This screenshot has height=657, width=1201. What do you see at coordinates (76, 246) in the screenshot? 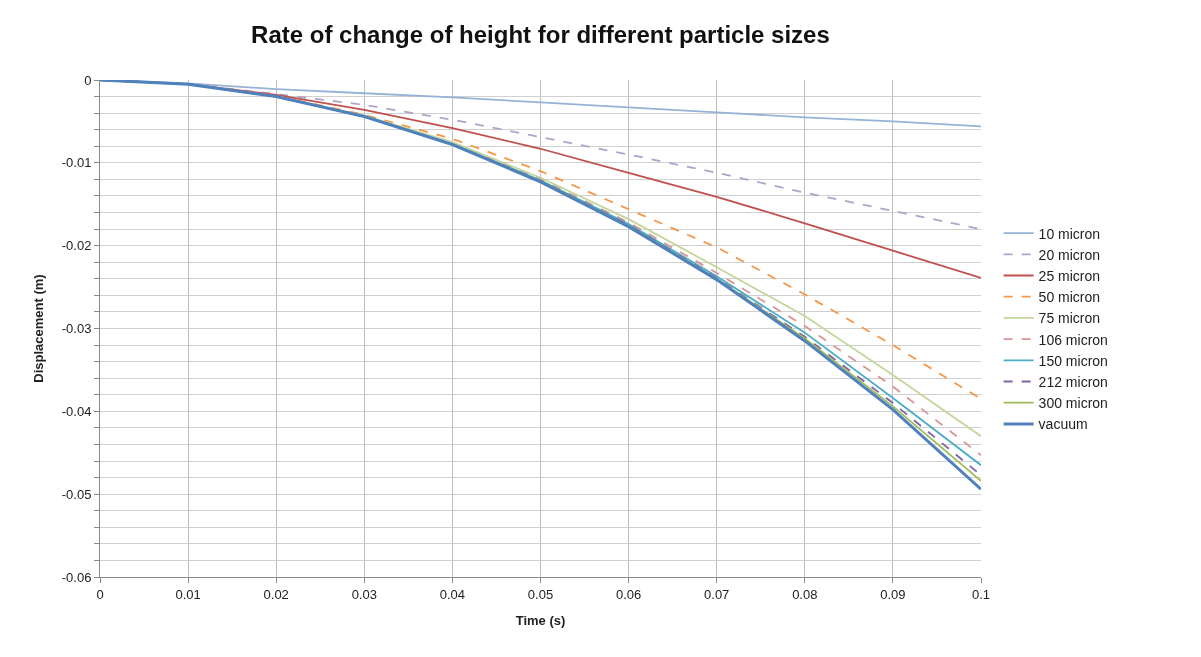
I see `y-tick-label: -0.02` at bounding box center [76, 246].